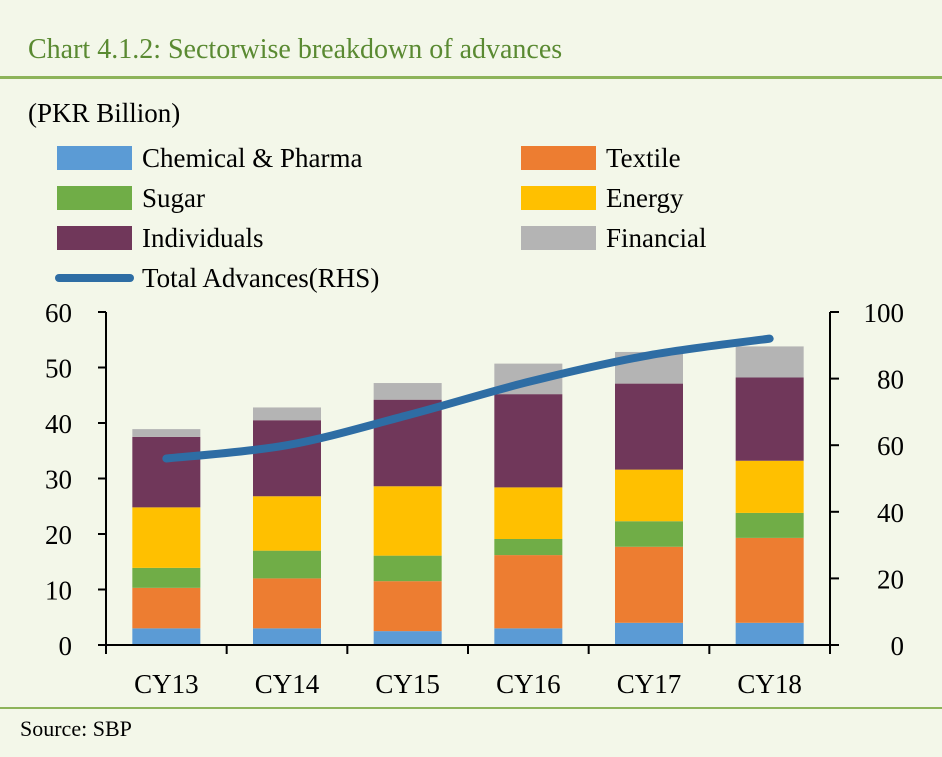  I want to click on y-right-tick-label: 40, so click(890, 513).